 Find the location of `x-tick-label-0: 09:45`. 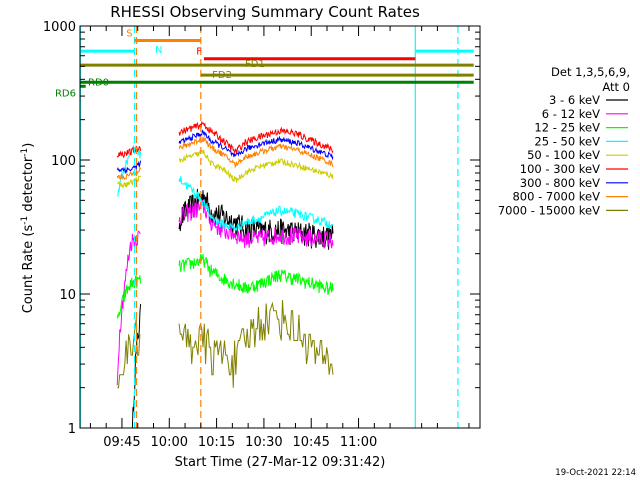

x-tick-label-0: 09:45 is located at coordinates (121, 442).